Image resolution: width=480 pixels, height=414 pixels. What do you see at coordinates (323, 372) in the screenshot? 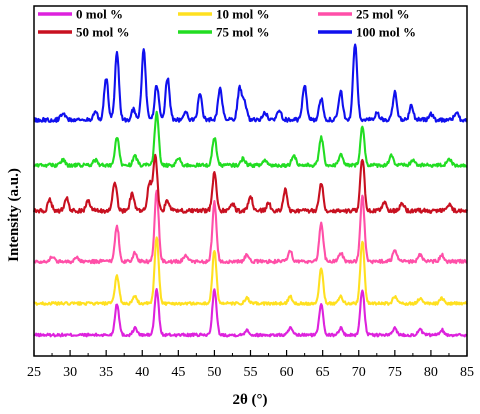
I see `x-tick-label: 65` at bounding box center [323, 372].